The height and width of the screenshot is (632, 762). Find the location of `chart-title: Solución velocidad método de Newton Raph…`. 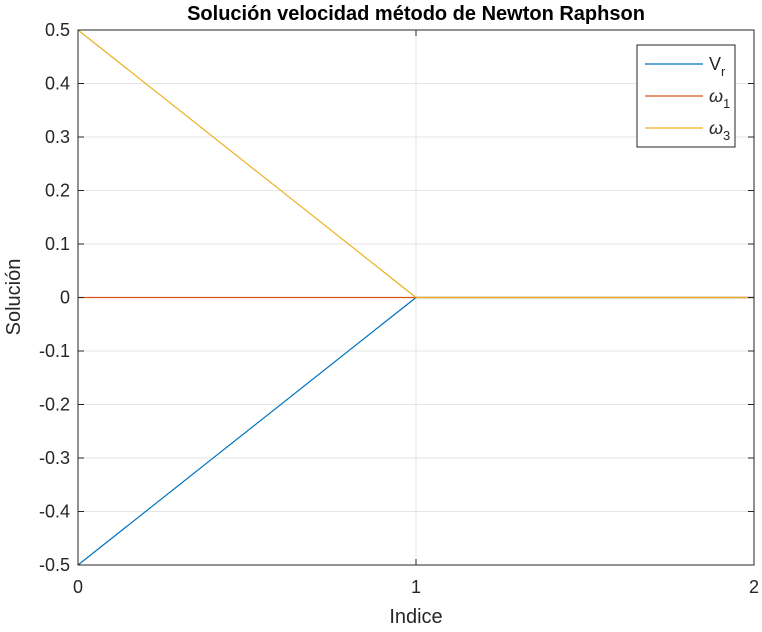

chart-title: Solución velocidad método de Newton Raph… is located at coordinates (416, 14).